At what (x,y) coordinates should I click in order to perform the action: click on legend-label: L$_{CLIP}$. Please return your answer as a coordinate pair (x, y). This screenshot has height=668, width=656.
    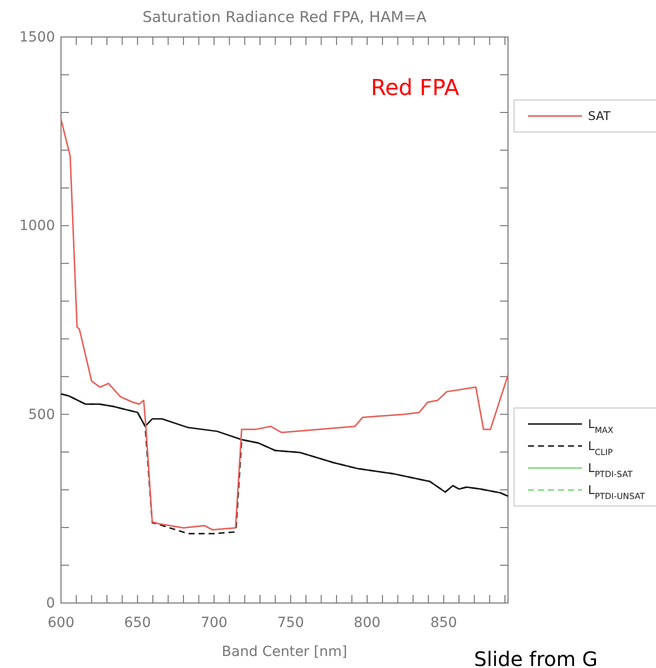
    Looking at the image, I should click on (600, 448).